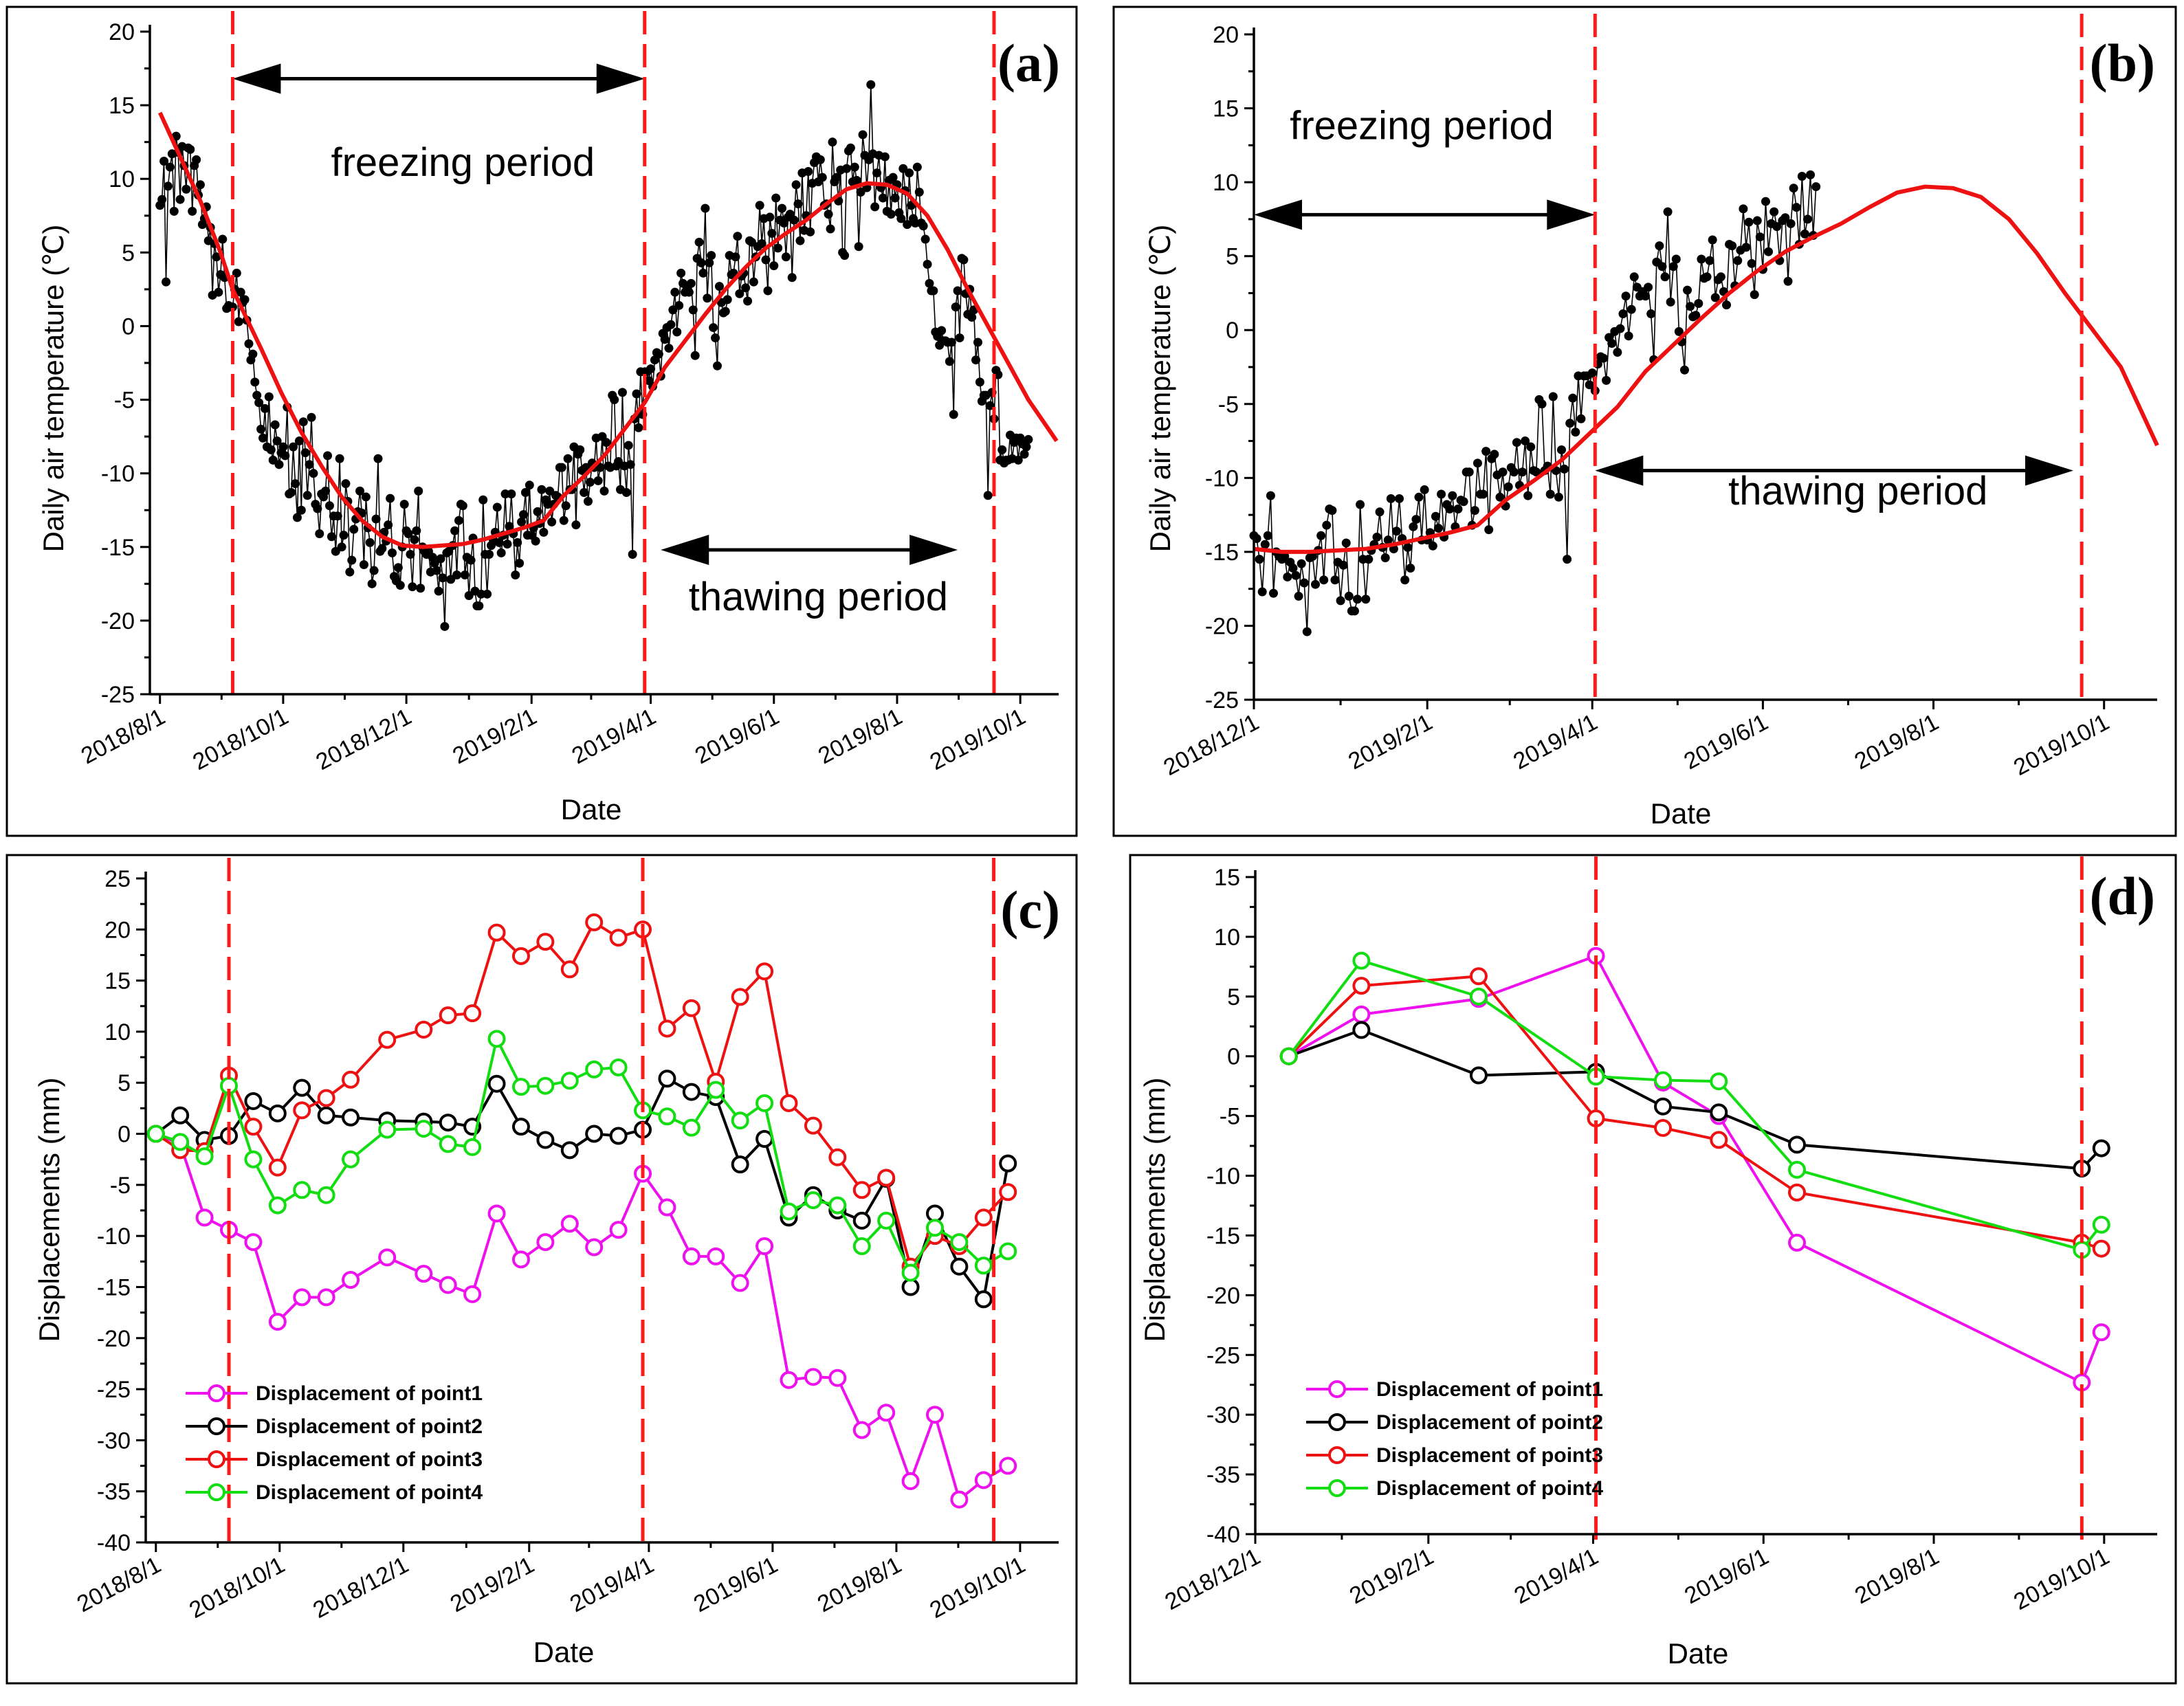 This screenshot has height=1706, width=2184. Describe the element at coordinates (1223, 1296) in the screenshot. I see `panel-d-ytick-label: -20` at that location.